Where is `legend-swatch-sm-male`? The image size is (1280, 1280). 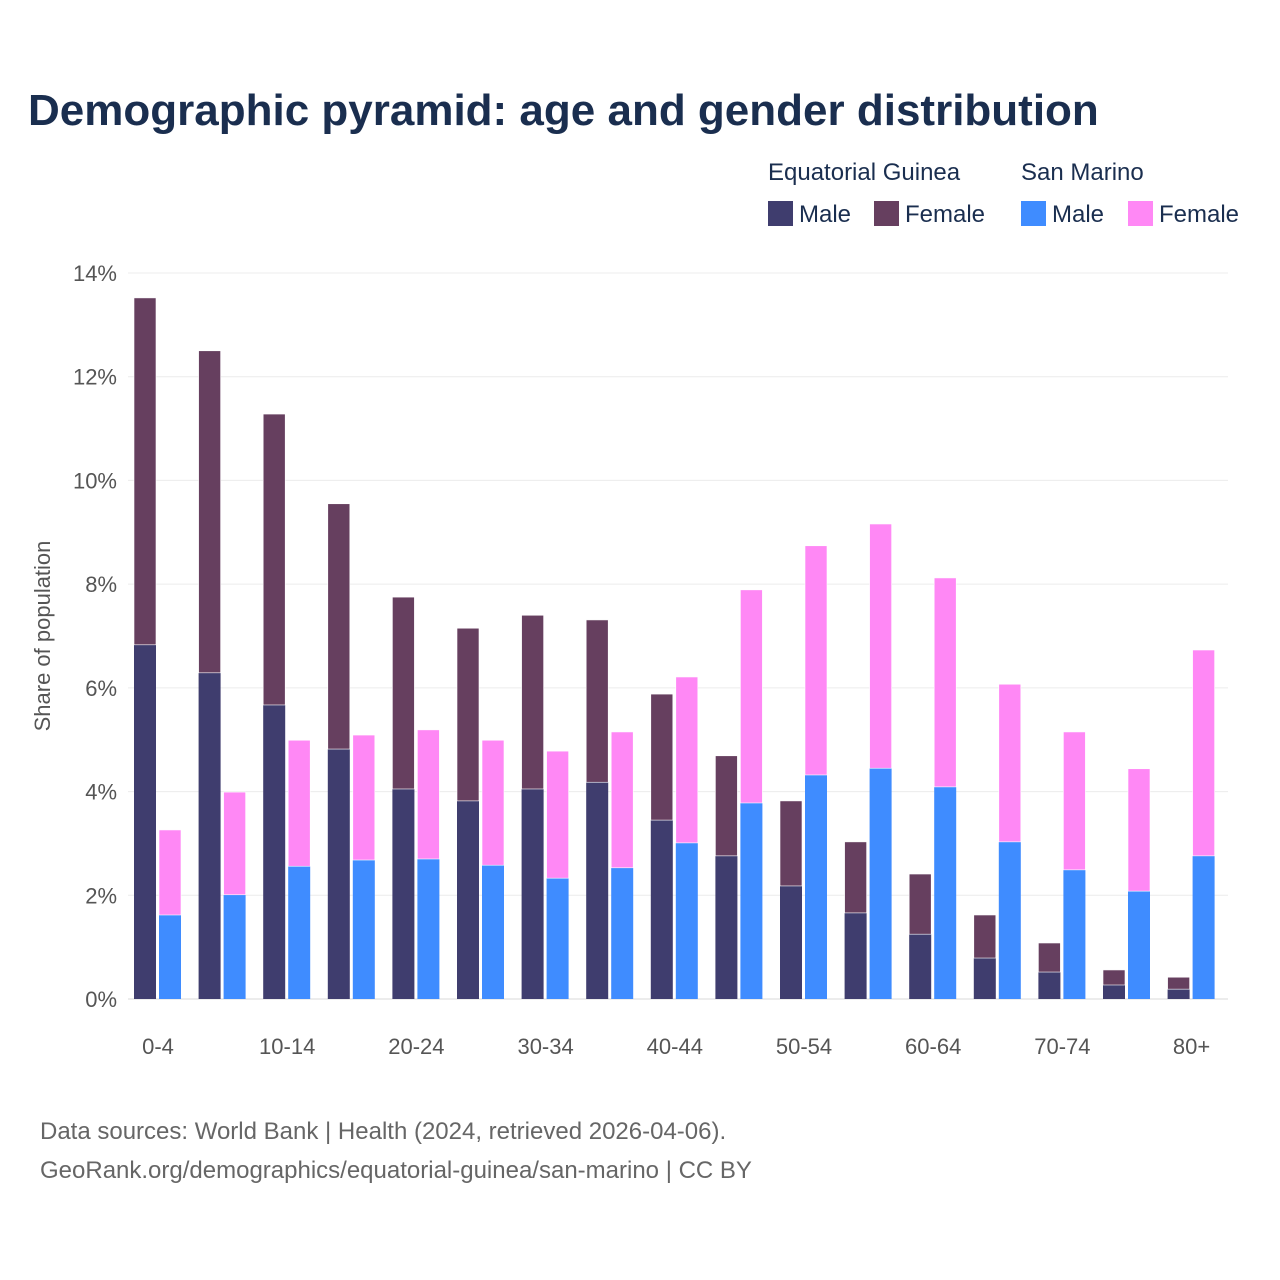 legend-swatch-sm-male is located at coordinates (1033, 213).